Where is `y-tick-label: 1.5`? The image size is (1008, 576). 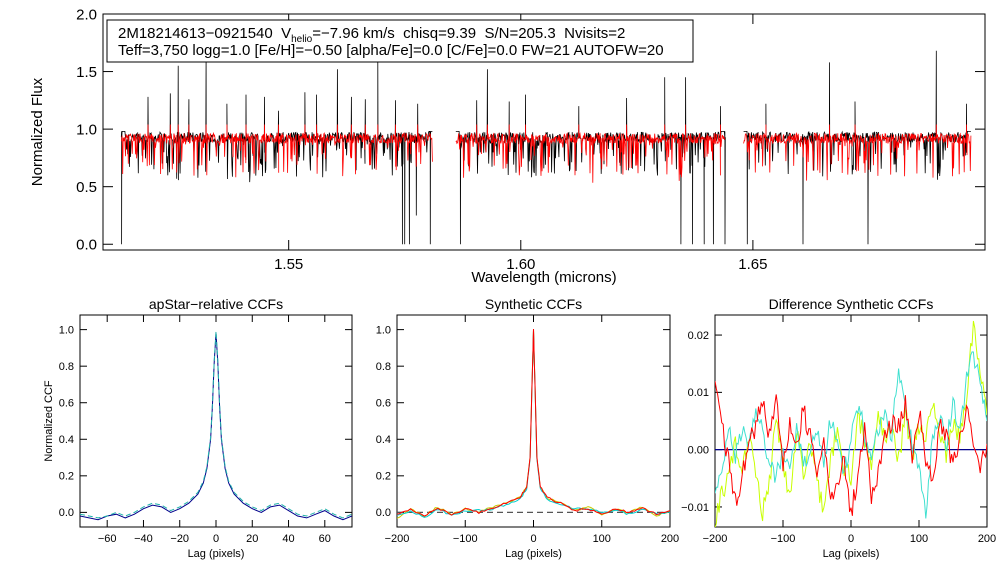 y-tick-label: 1.5 is located at coordinates (86, 72).